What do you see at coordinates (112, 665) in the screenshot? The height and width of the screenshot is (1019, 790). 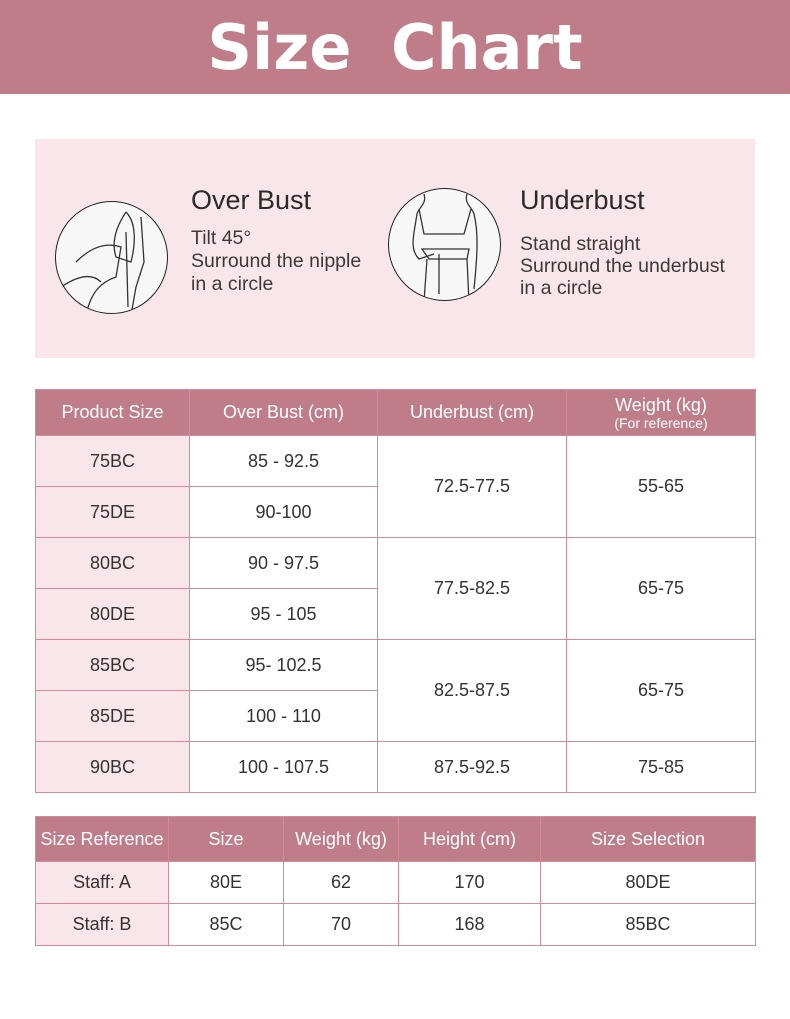 I see `product-size-cell: 85BC` at bounding box center [112, 665].